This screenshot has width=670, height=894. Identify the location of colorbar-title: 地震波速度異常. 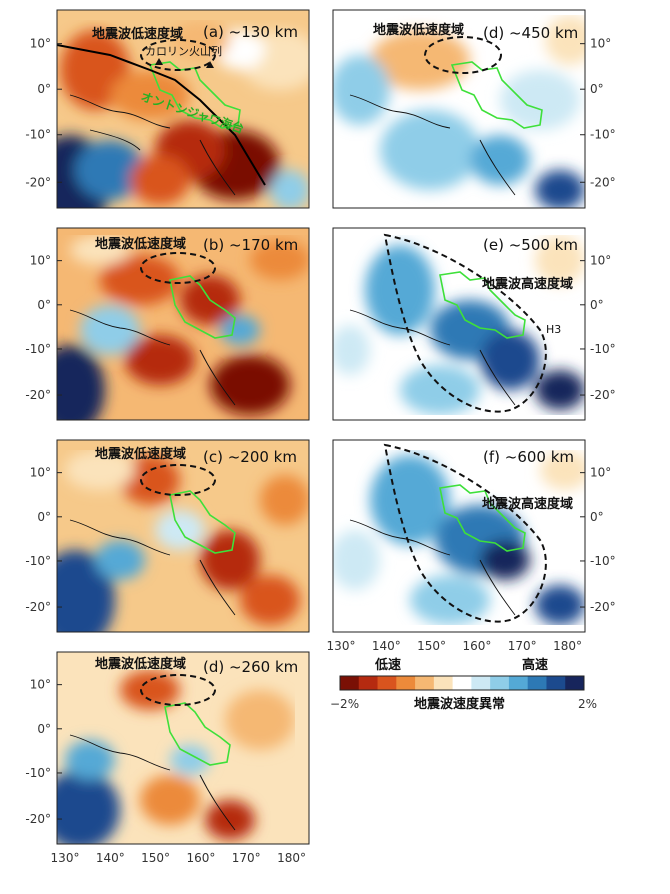
(459, 704).